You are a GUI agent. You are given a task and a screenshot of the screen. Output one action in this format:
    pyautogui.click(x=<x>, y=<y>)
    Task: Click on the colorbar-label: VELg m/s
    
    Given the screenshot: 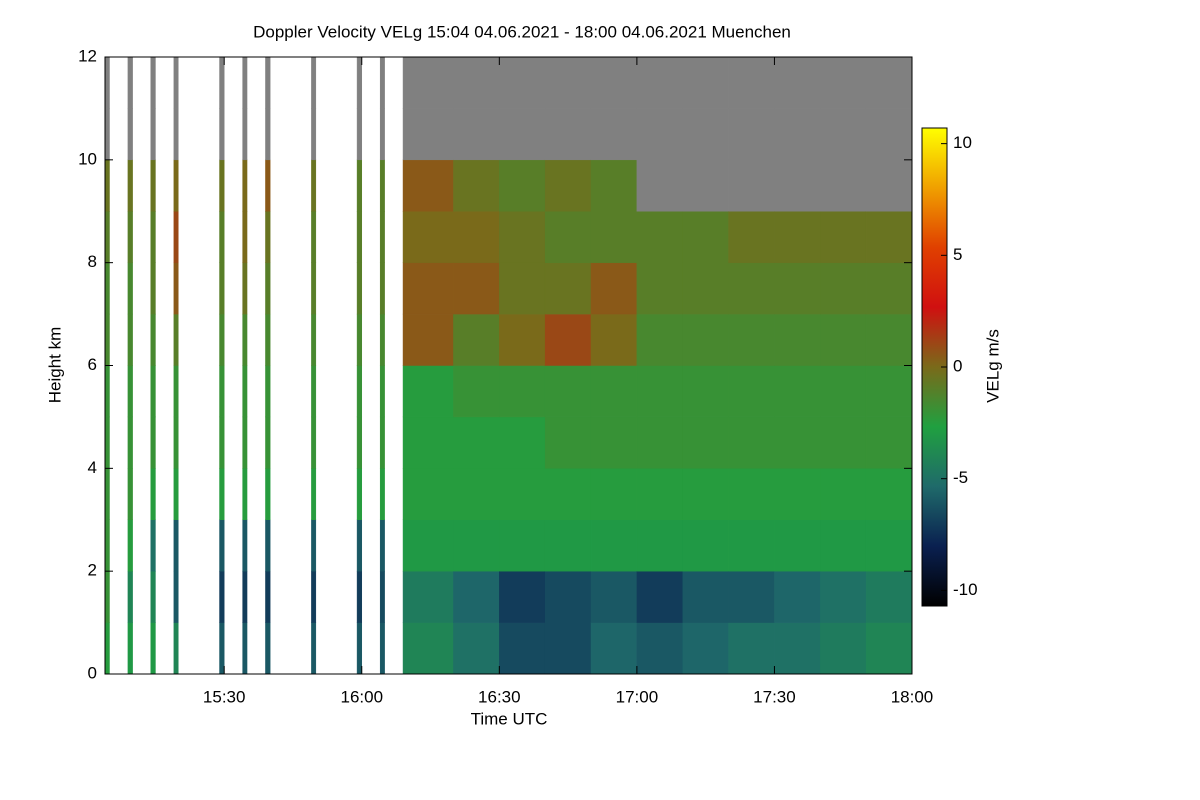 What is the action you would take?
    pyautogui.click(x=992, y=366)
    